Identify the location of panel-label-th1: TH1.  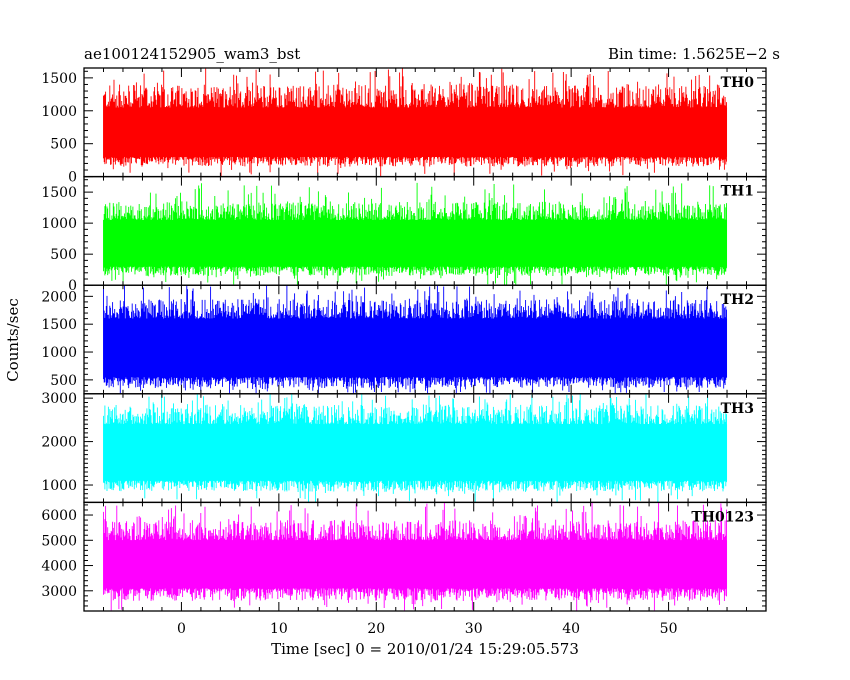
(737, 192).